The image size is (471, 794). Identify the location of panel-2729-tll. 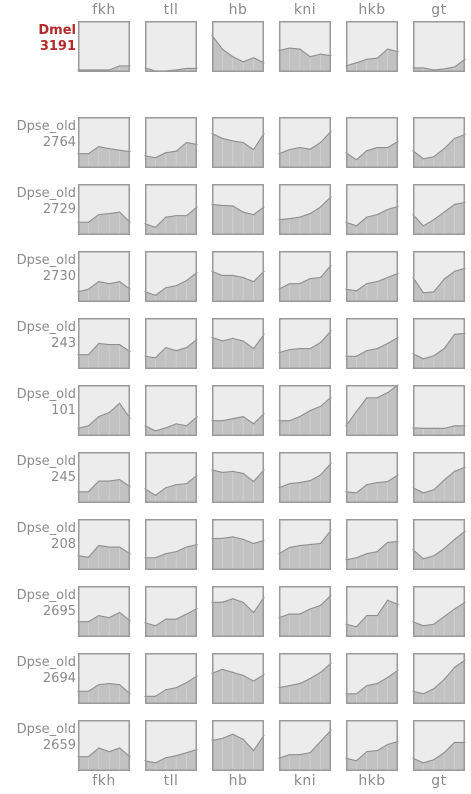
(171, 209).